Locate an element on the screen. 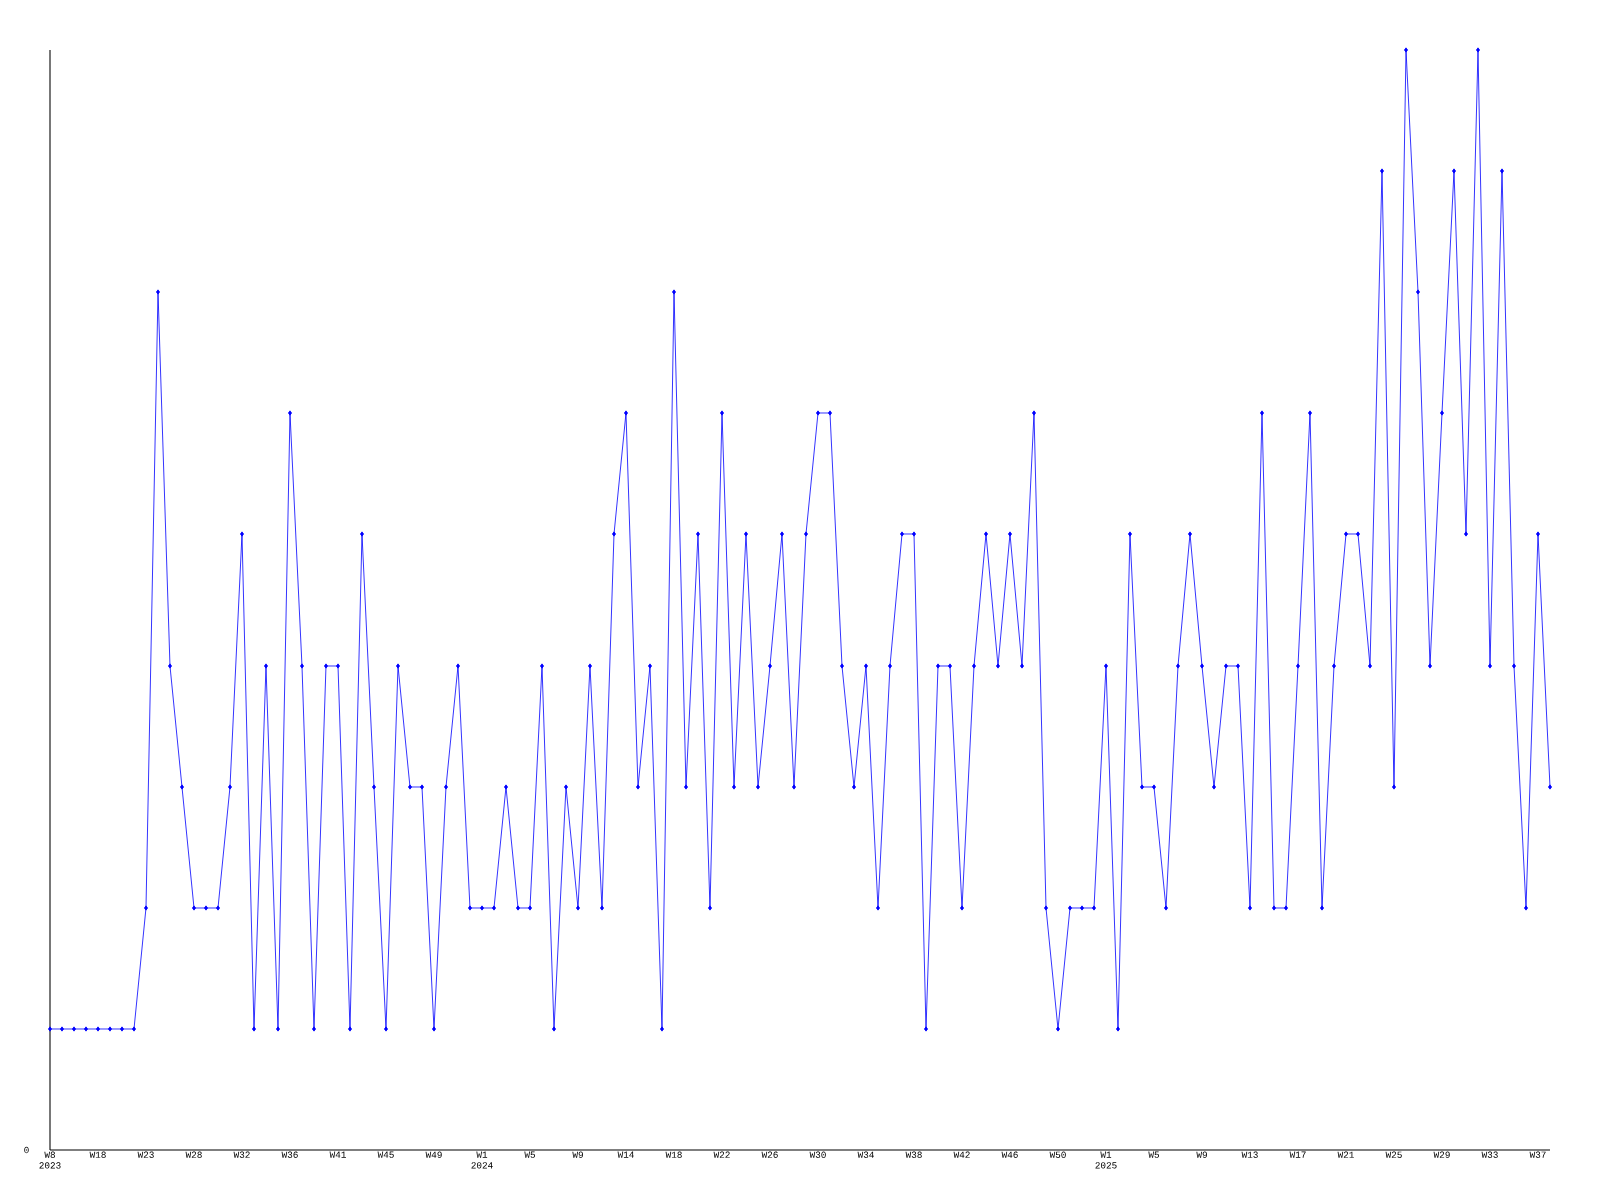 This screenshot has width=1600, height=1200. x-tick-label: W49 is located at coordinates (433, 1154).